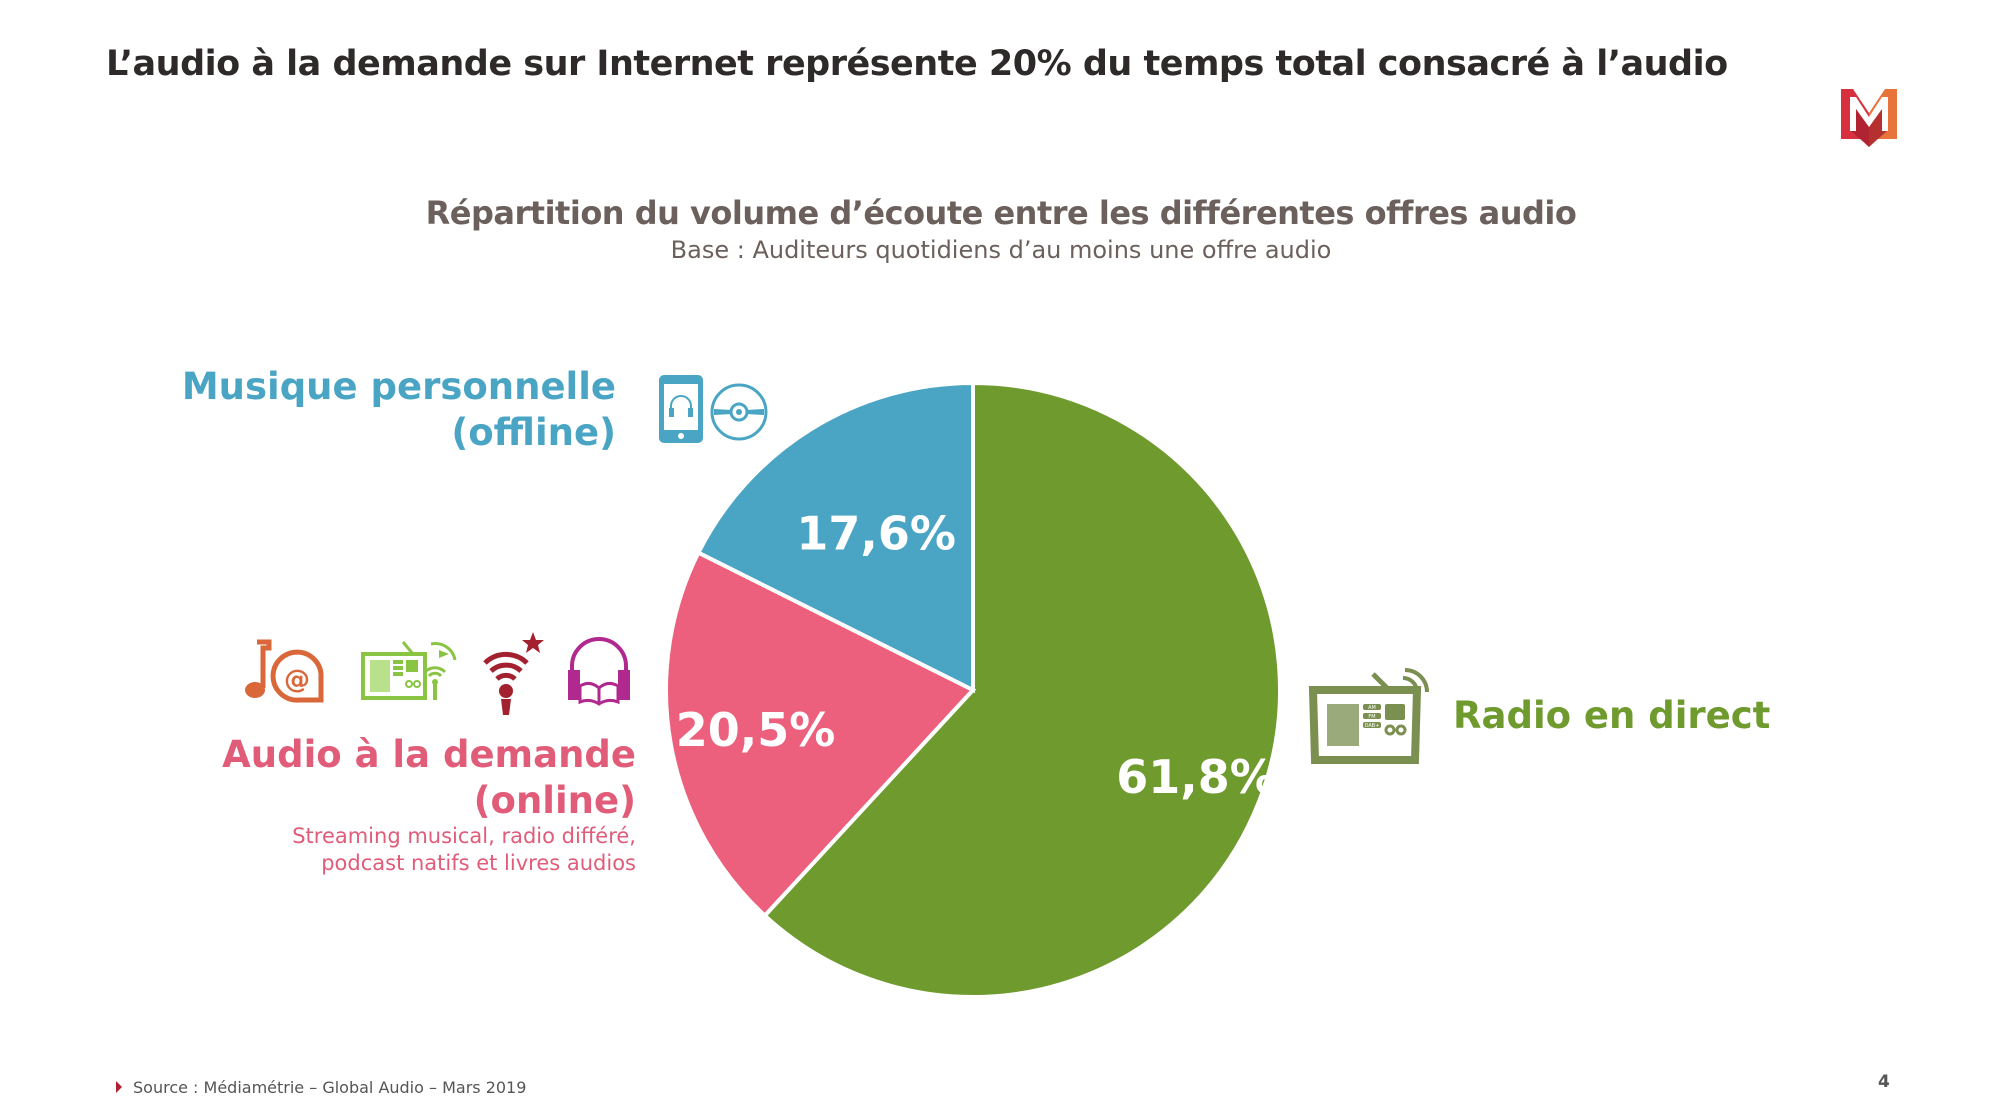 Image resolution: width=1992 pixels, height=1120 pixels. Describe the element at coordinates (1371, 717) in the screenshot. I see `band-fm: FM` at that location.